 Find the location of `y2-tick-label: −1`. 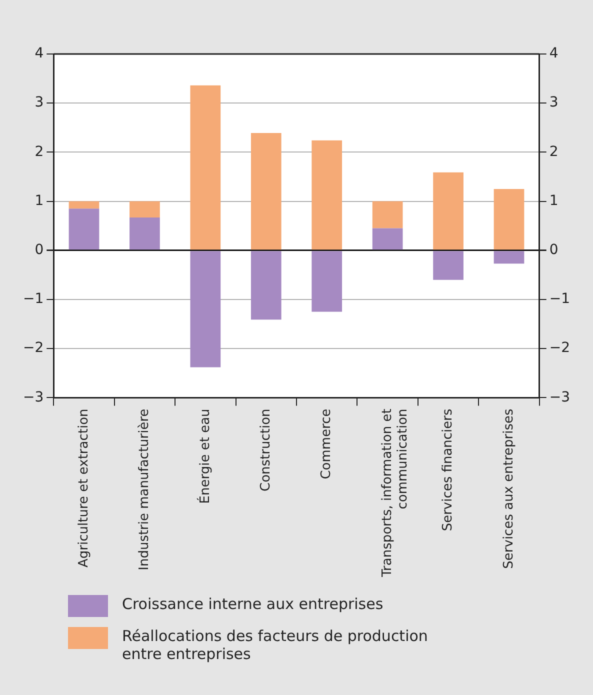

y2-tick-label: −1 is located at coordinates (559, 299).